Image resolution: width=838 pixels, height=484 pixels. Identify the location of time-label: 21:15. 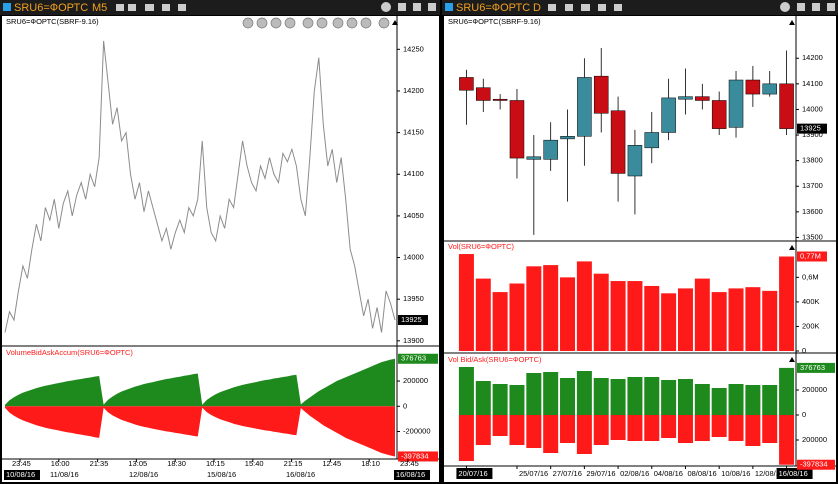
(293, 463).